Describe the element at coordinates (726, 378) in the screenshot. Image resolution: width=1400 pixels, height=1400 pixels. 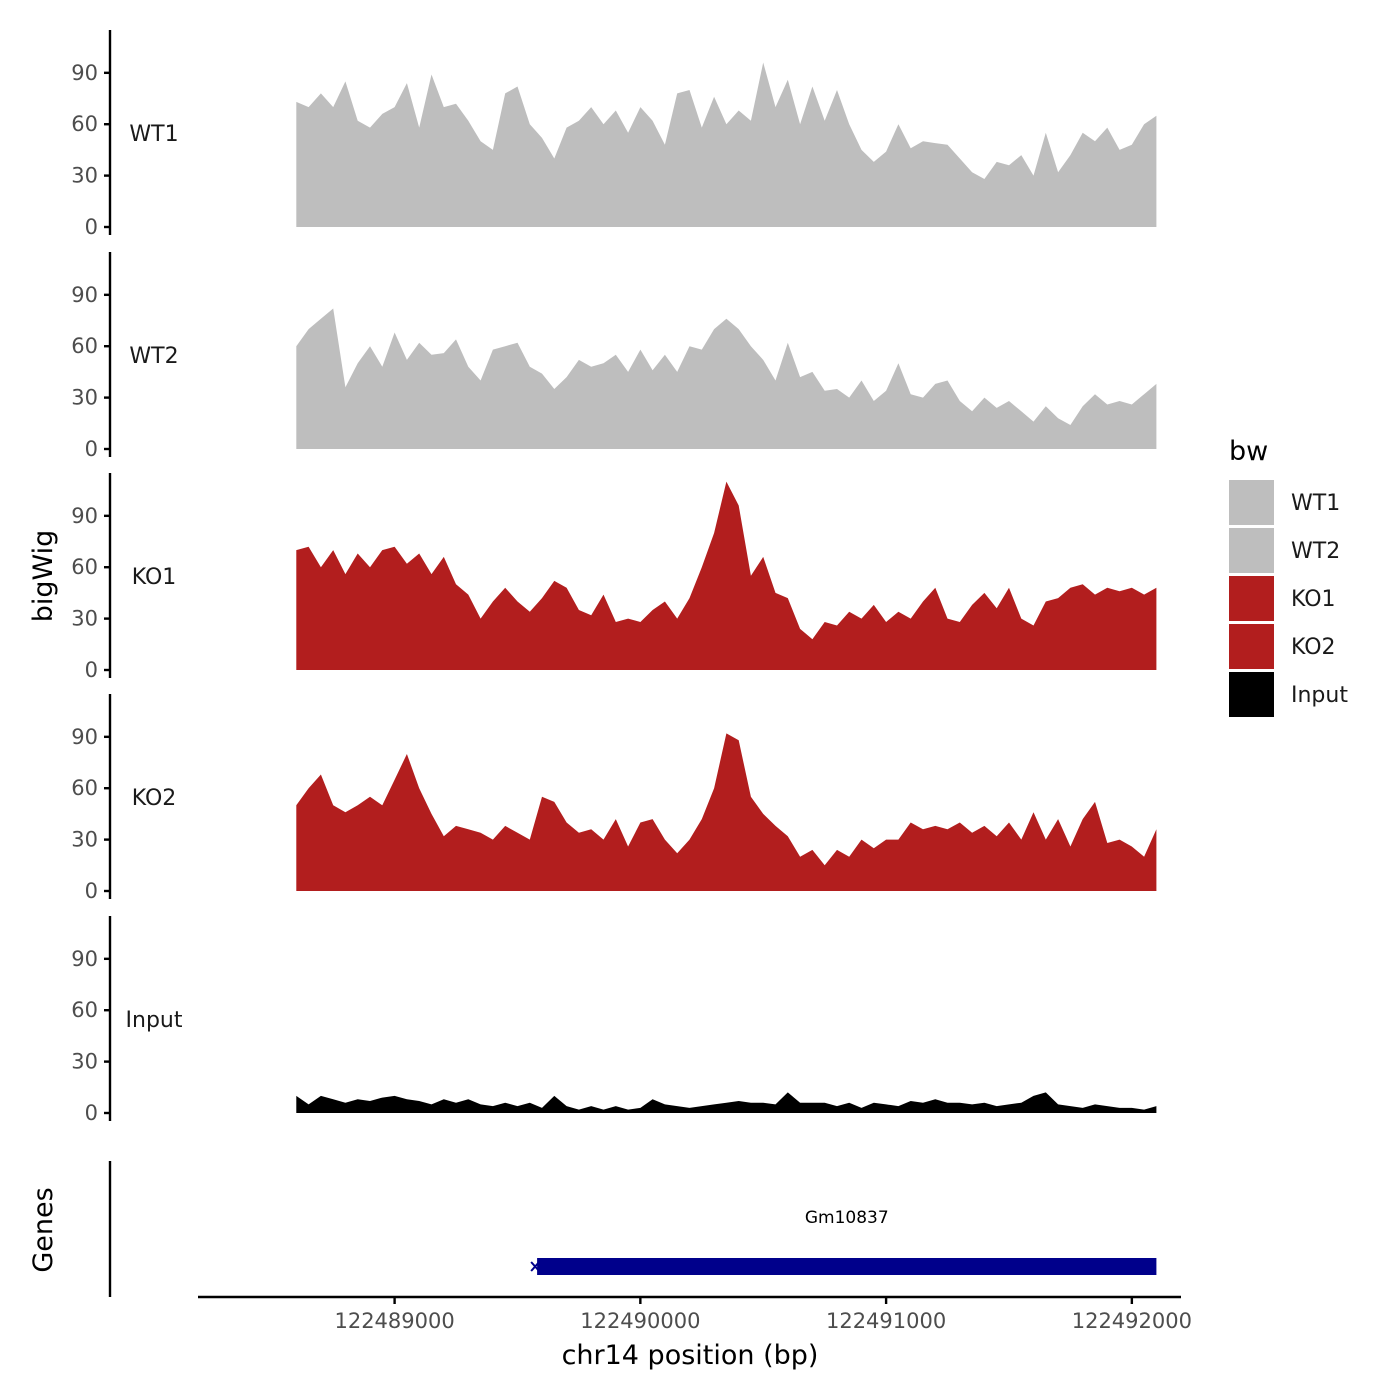
I see `area-wt2` at that location.